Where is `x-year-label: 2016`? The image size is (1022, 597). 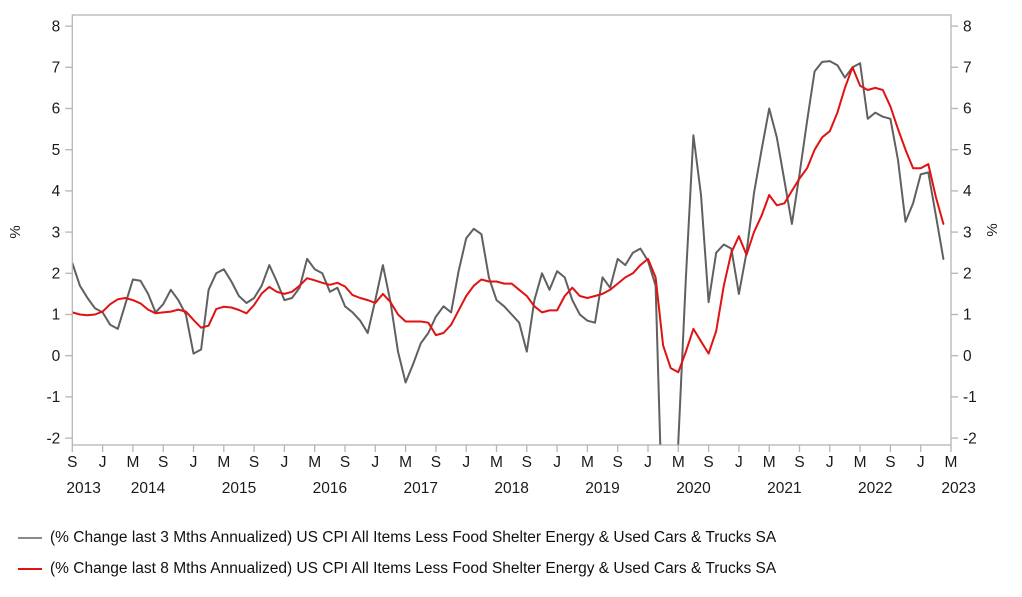 x-year-label: 2016 is located at coordinates (330, 488).